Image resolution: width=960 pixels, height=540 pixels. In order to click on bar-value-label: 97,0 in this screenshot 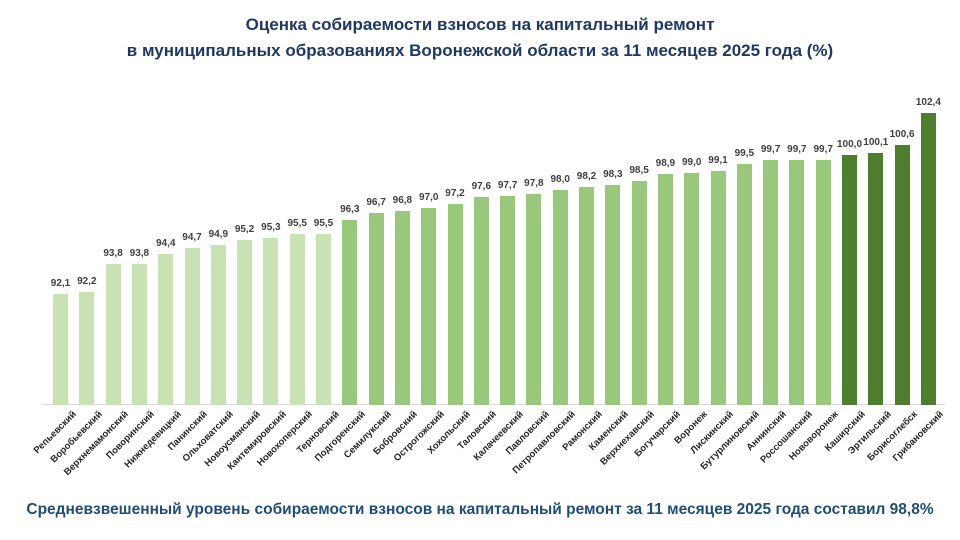, I will do `click(428, 197)`.